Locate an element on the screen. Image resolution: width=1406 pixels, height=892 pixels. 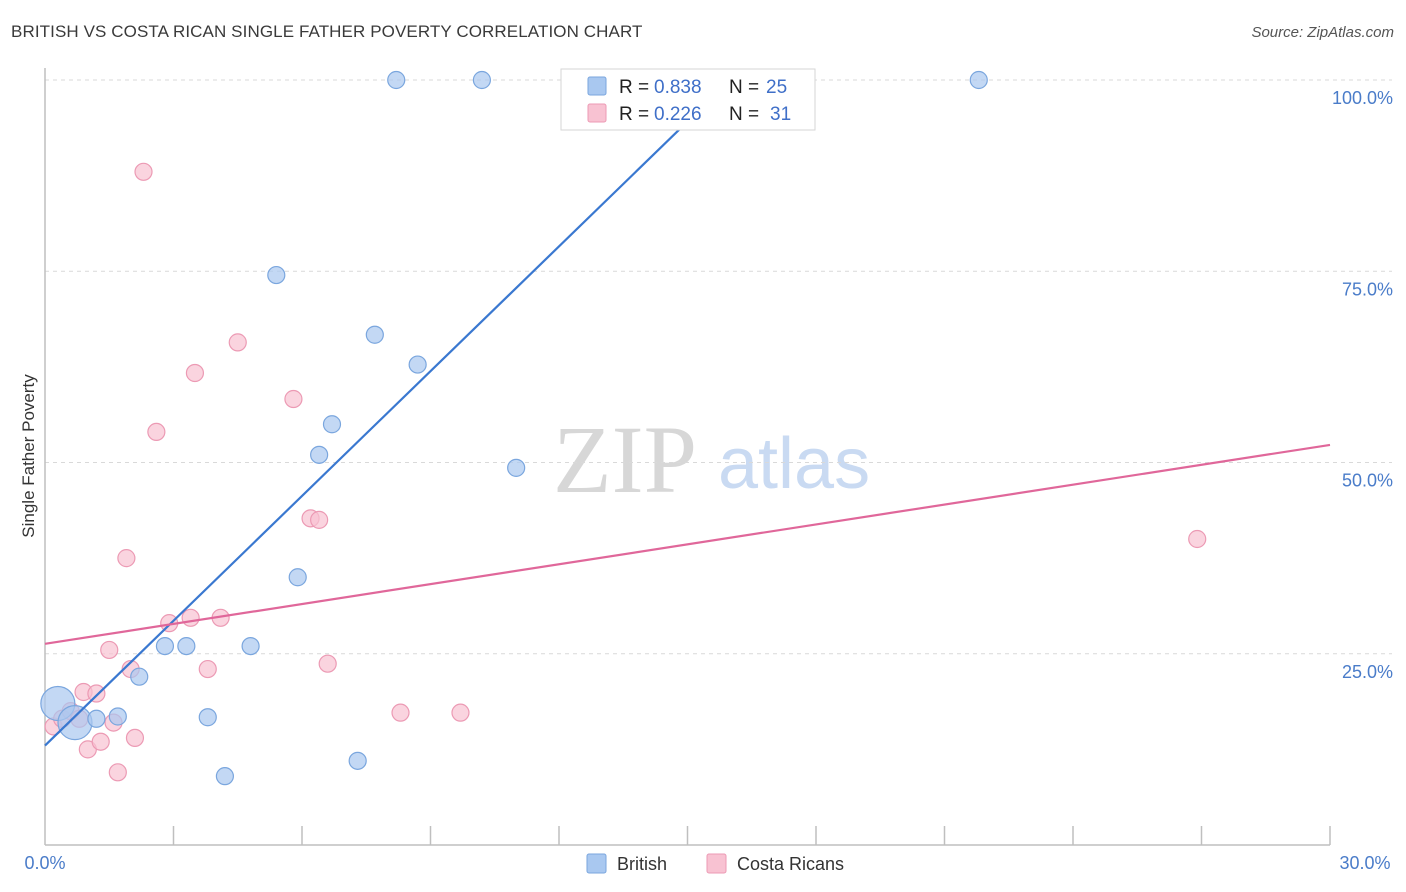
series-legend: British Costa Ricans is located at coordinates (715, 863).